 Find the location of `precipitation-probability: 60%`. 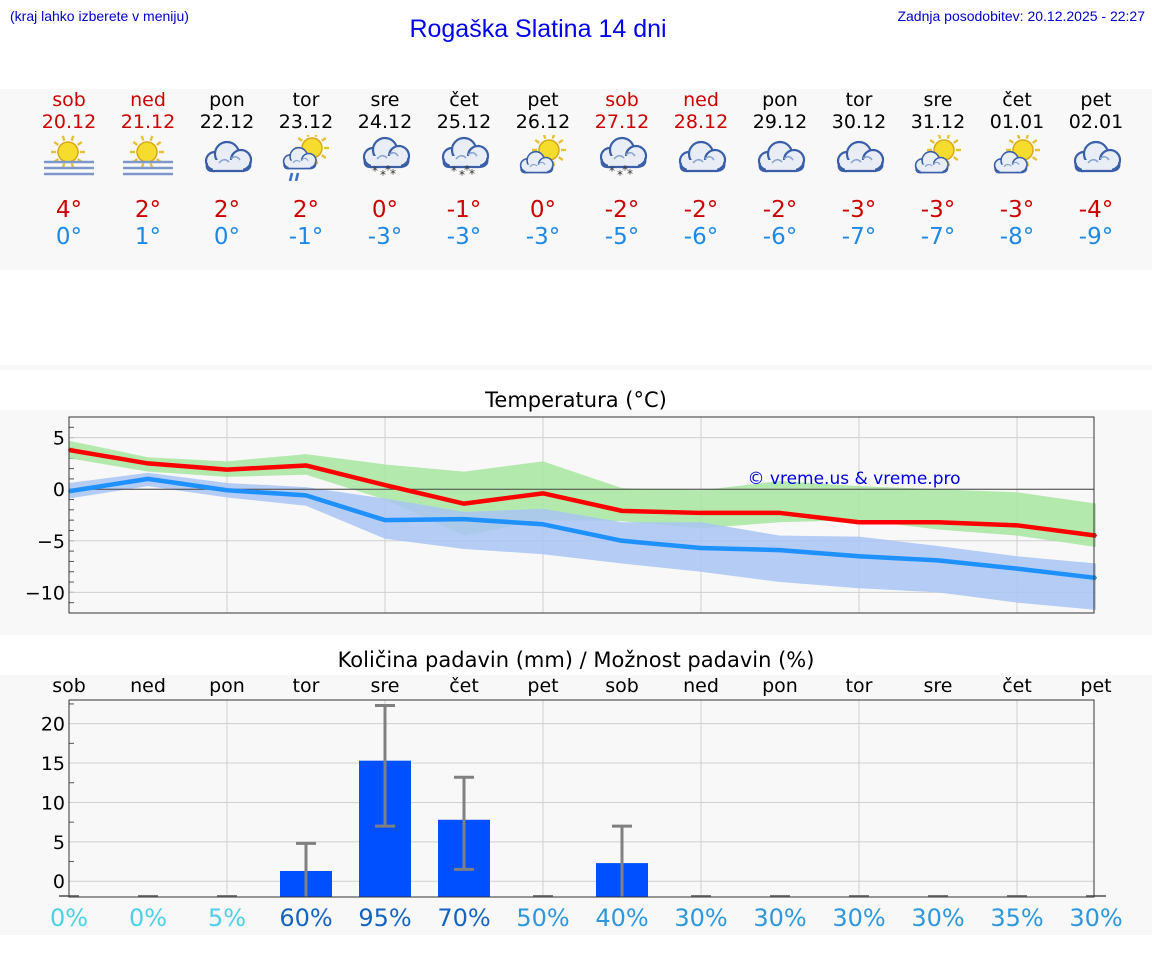

precipitation-probability: 60% is located at coordinates (306, 918).